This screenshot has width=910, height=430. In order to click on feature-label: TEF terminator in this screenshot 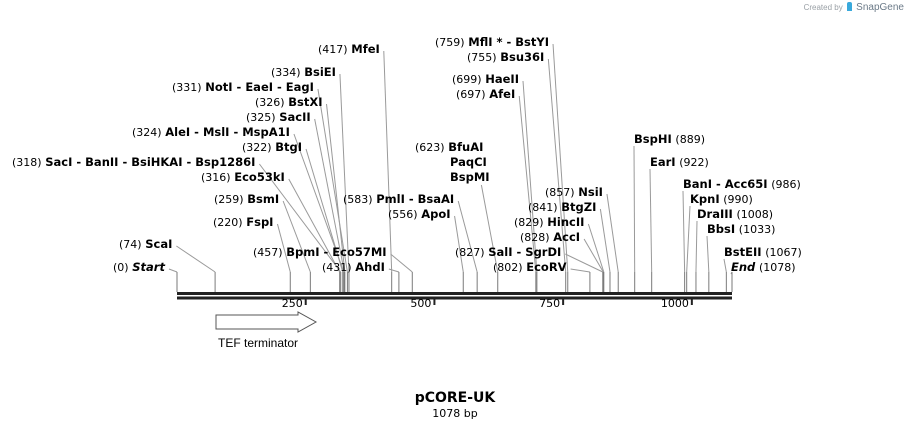, I will do `click(258, 343)`.